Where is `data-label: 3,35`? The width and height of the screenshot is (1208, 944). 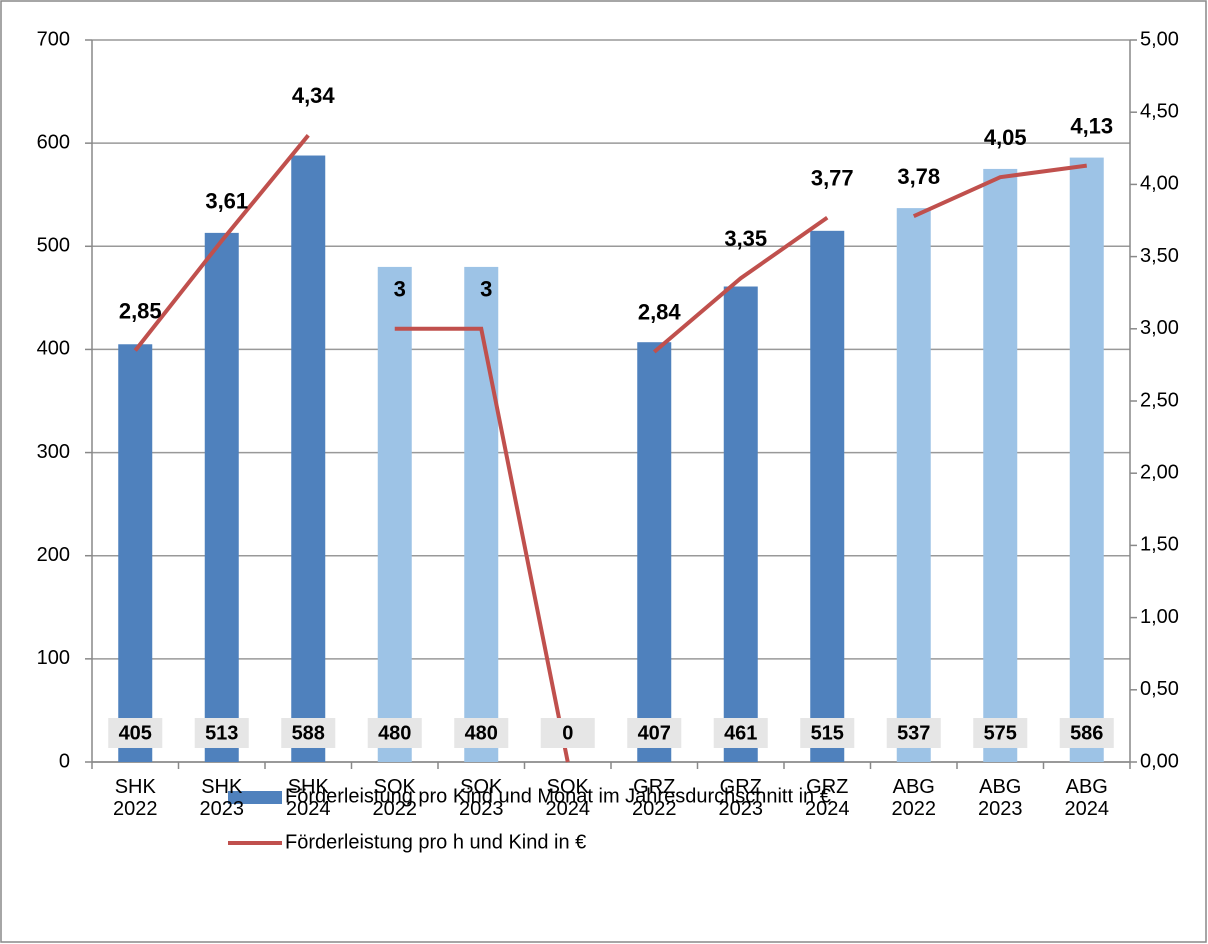
data-label: 3,35 is located at coordinates (745, 238).